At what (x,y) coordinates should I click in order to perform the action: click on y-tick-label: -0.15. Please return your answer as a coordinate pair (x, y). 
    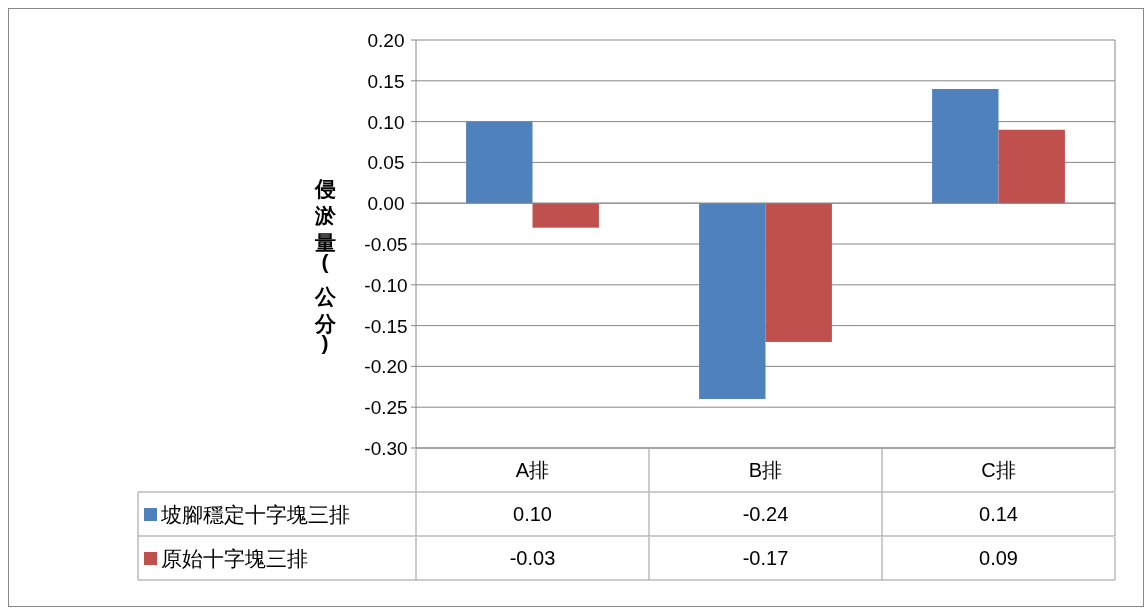
    Looking at the image, I should click on (386, 326).